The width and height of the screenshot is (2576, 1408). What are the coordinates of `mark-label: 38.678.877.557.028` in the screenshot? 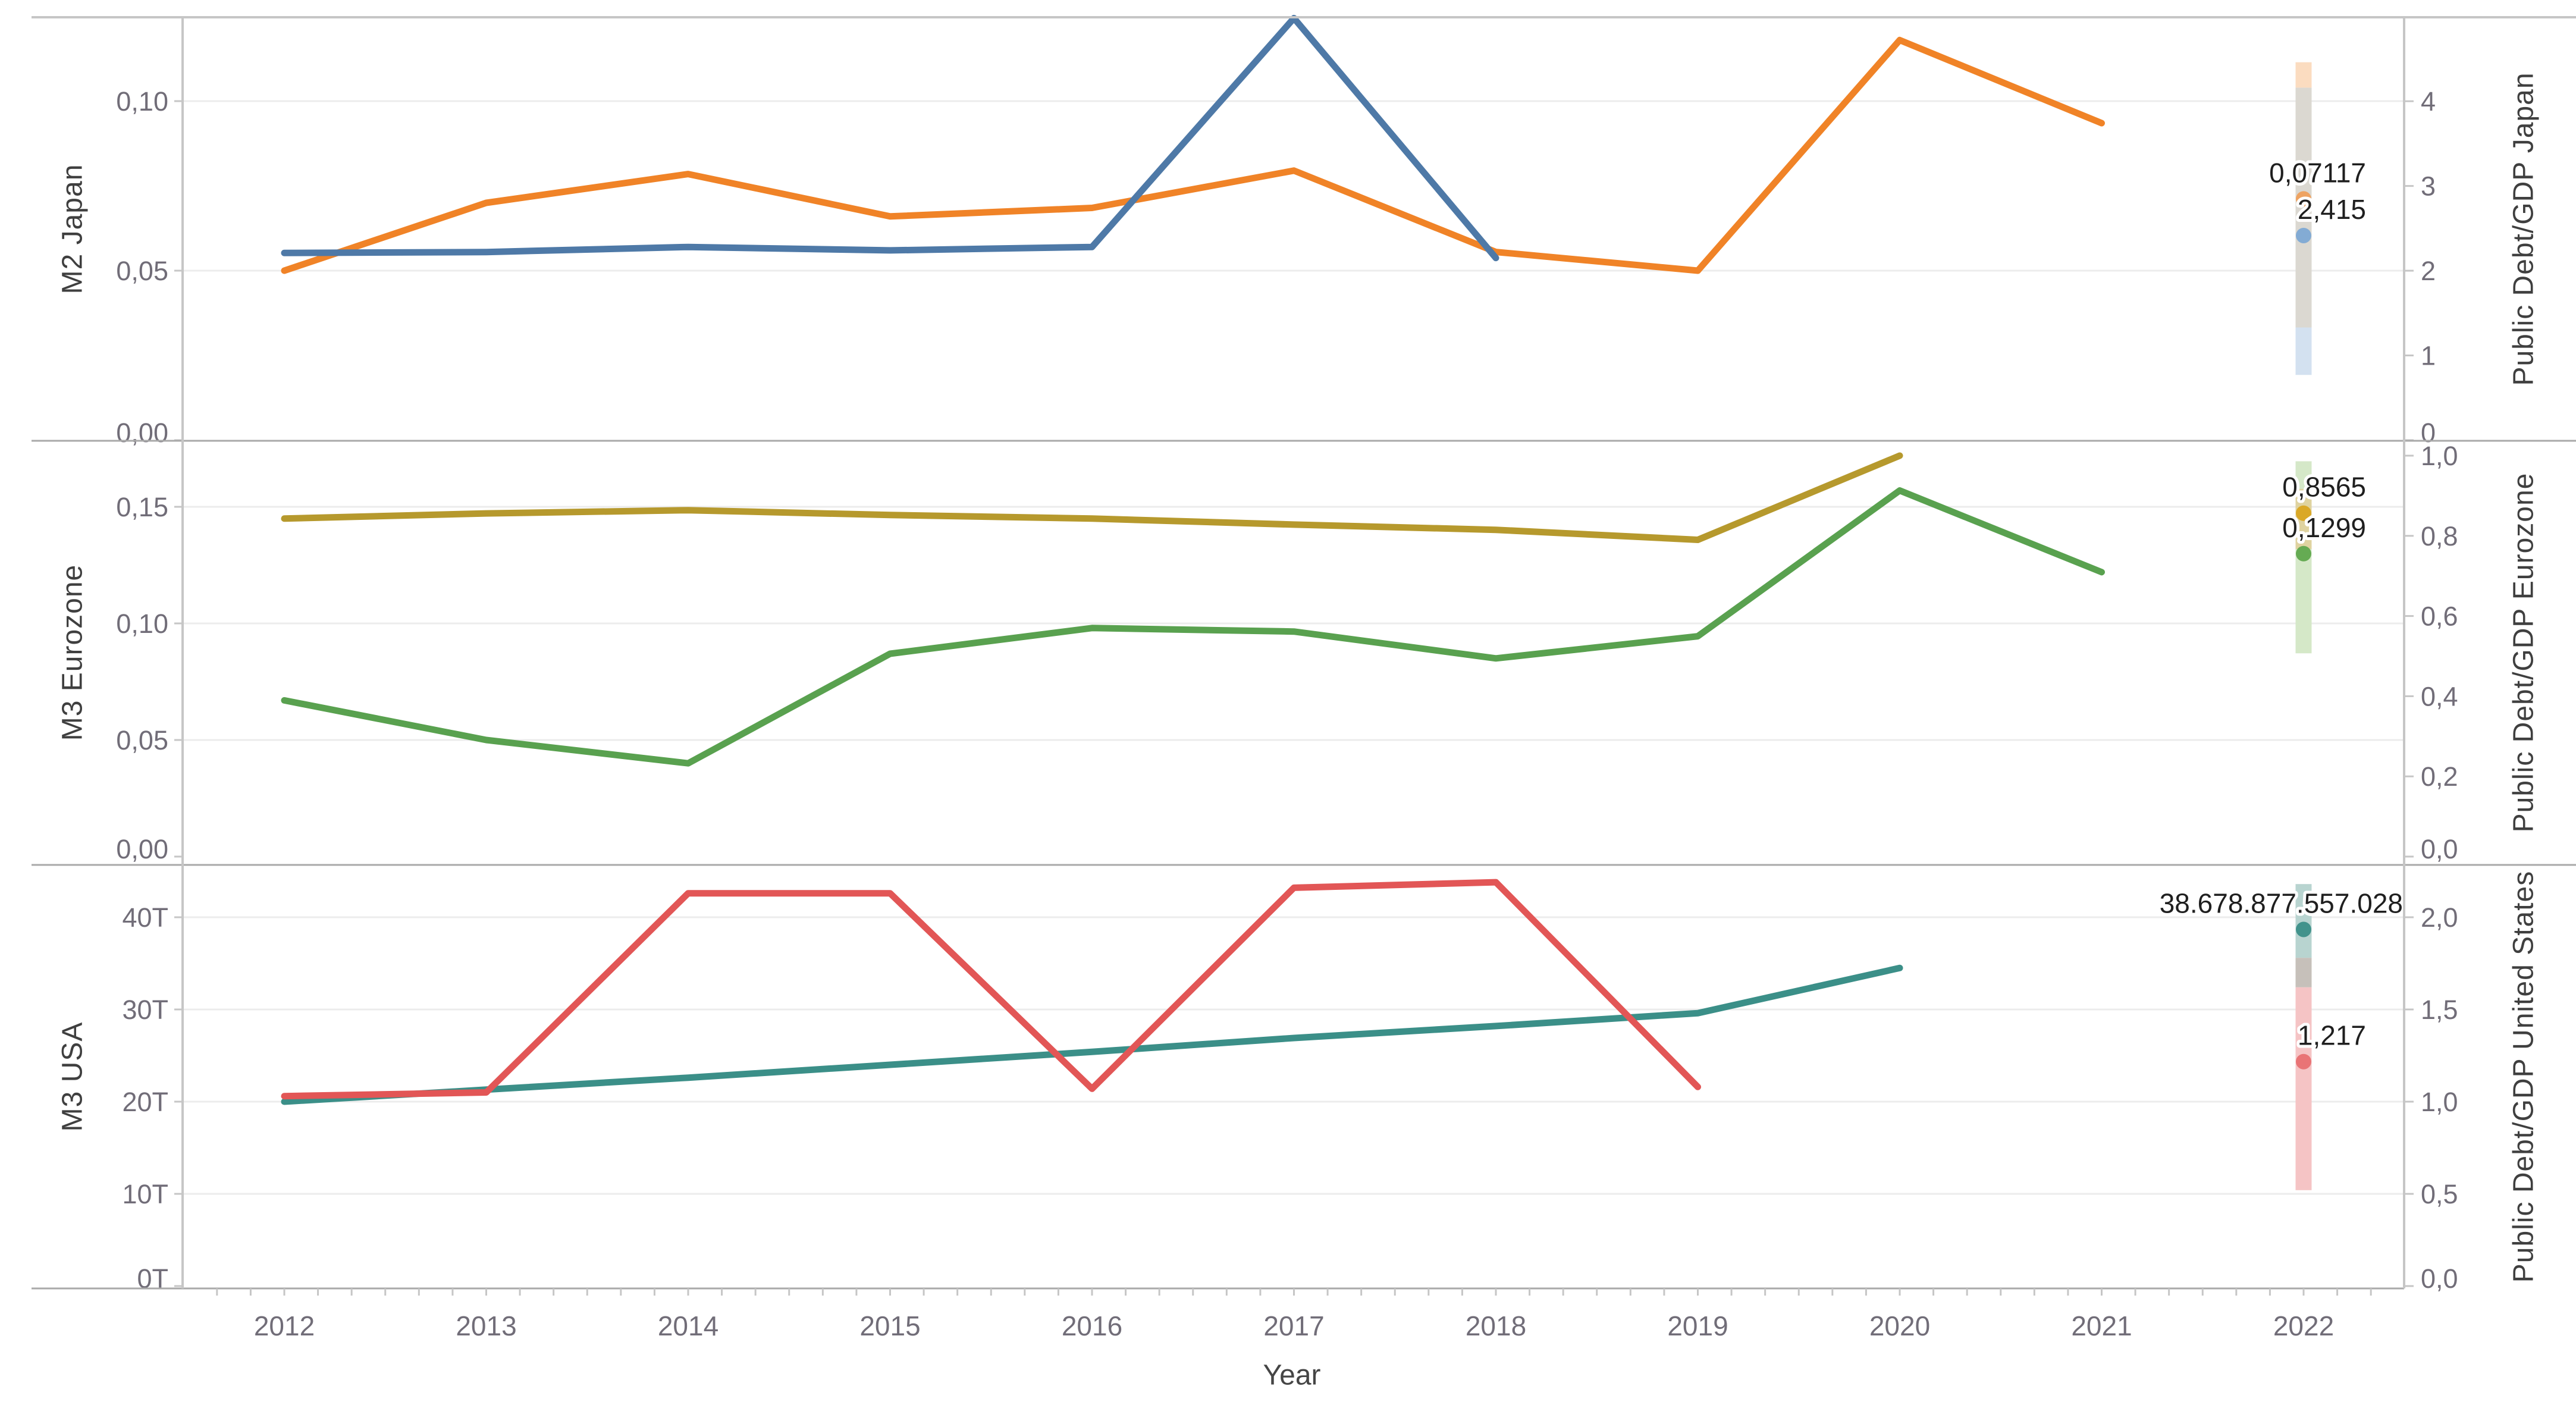 It's located at (2281, 903).